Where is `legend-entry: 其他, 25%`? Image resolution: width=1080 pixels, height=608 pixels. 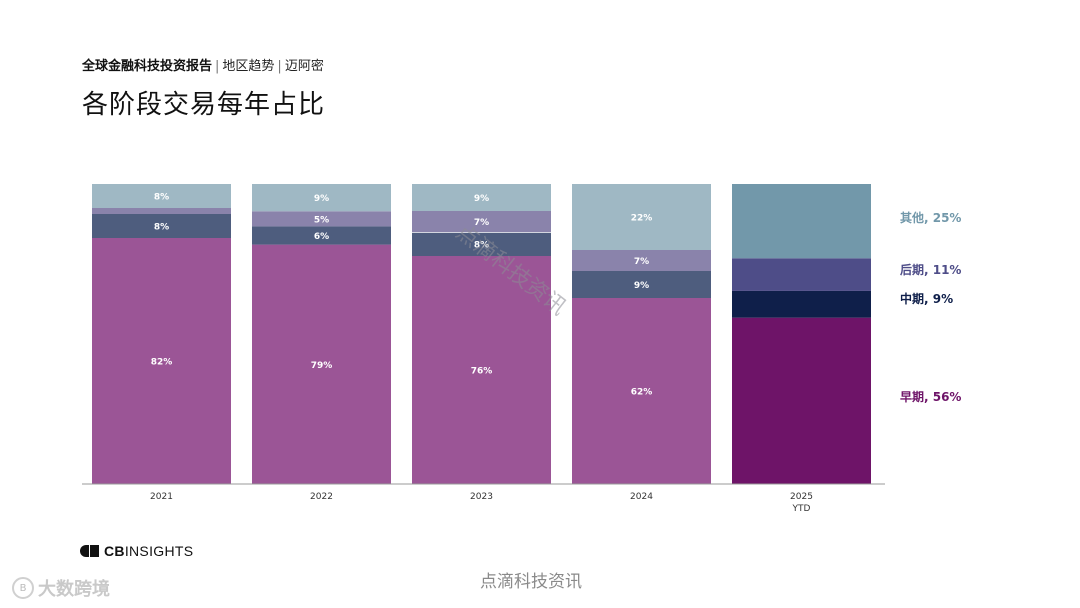 legend-entry: 其他, 25% is located at coordinates (930, 217).